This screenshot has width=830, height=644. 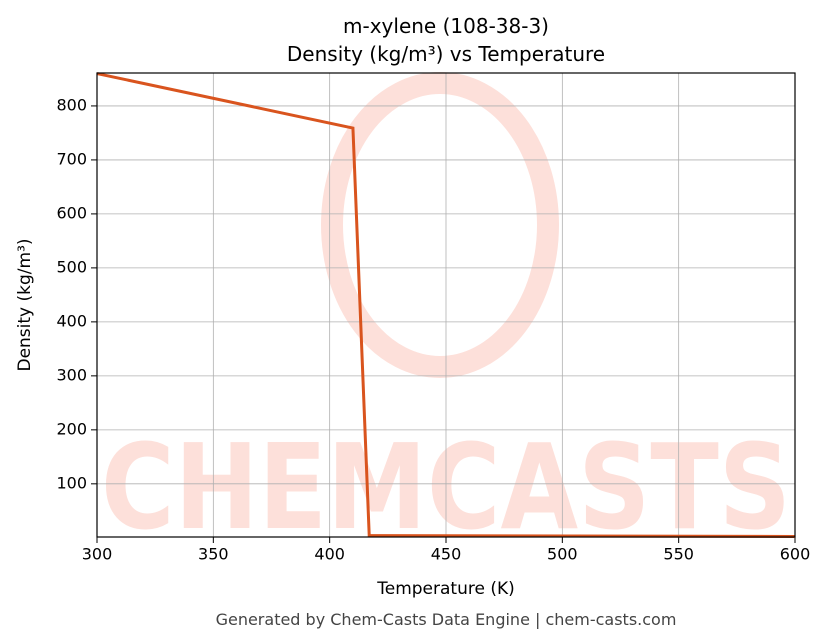 What do you see at coordinates (71, 266) in the screenshot?
I see `y-tick-label: 500` at bounding box center [71, 266].